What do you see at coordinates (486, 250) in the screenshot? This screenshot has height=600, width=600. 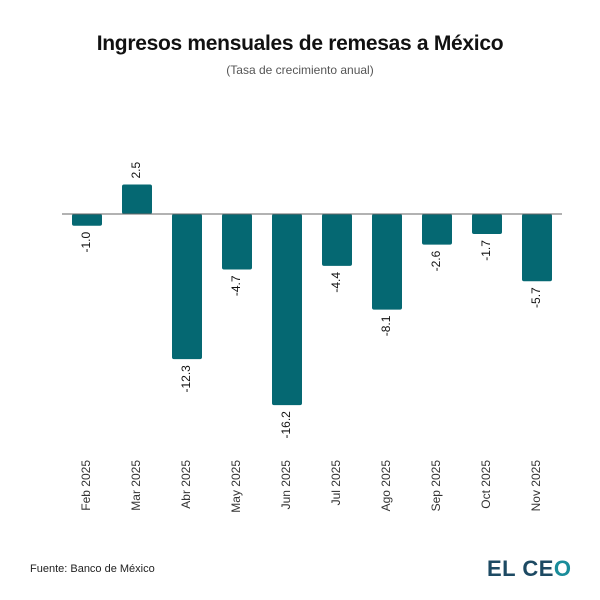 I see `data-label: -1.7` at bounding box center [486, 250].